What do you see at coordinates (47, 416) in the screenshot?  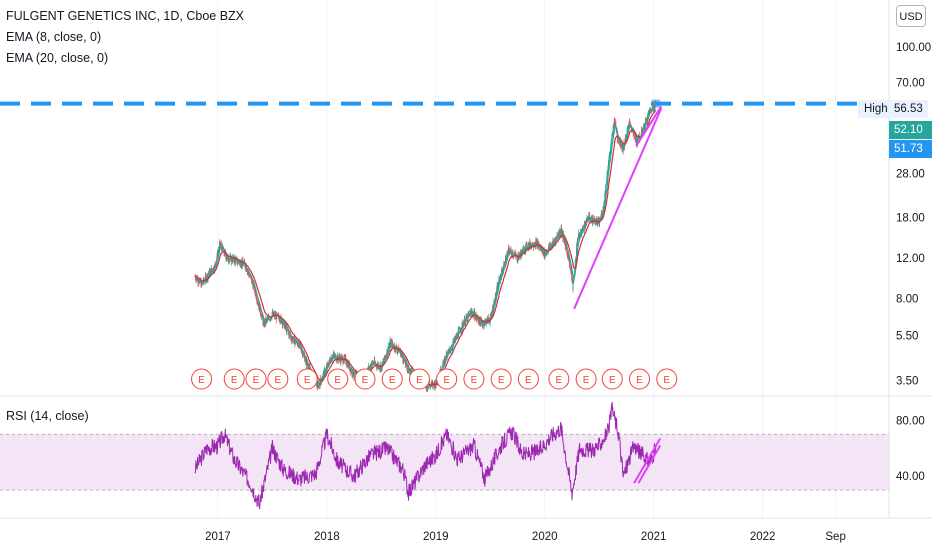 I see `rsi-legend: RSI (14, close)` at bounding box center [47, 416].